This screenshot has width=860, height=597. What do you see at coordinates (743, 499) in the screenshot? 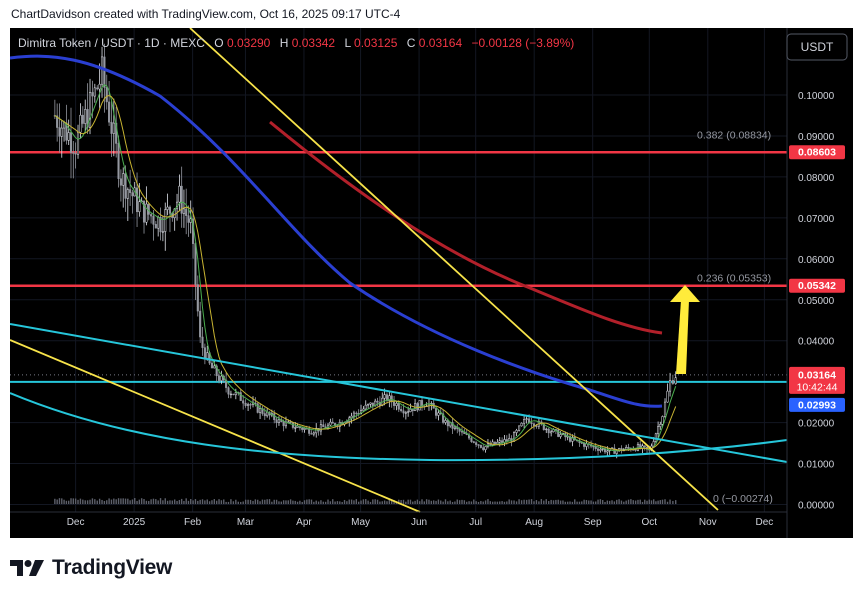
I see `fib-level-label: 0 (−0.00274)` at bounding box center [743, 499].